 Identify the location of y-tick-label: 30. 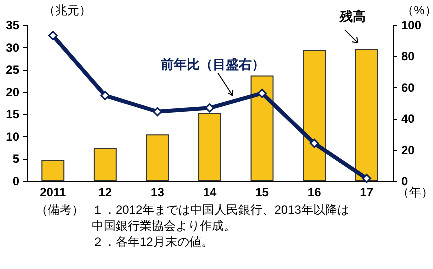
(13, 47).